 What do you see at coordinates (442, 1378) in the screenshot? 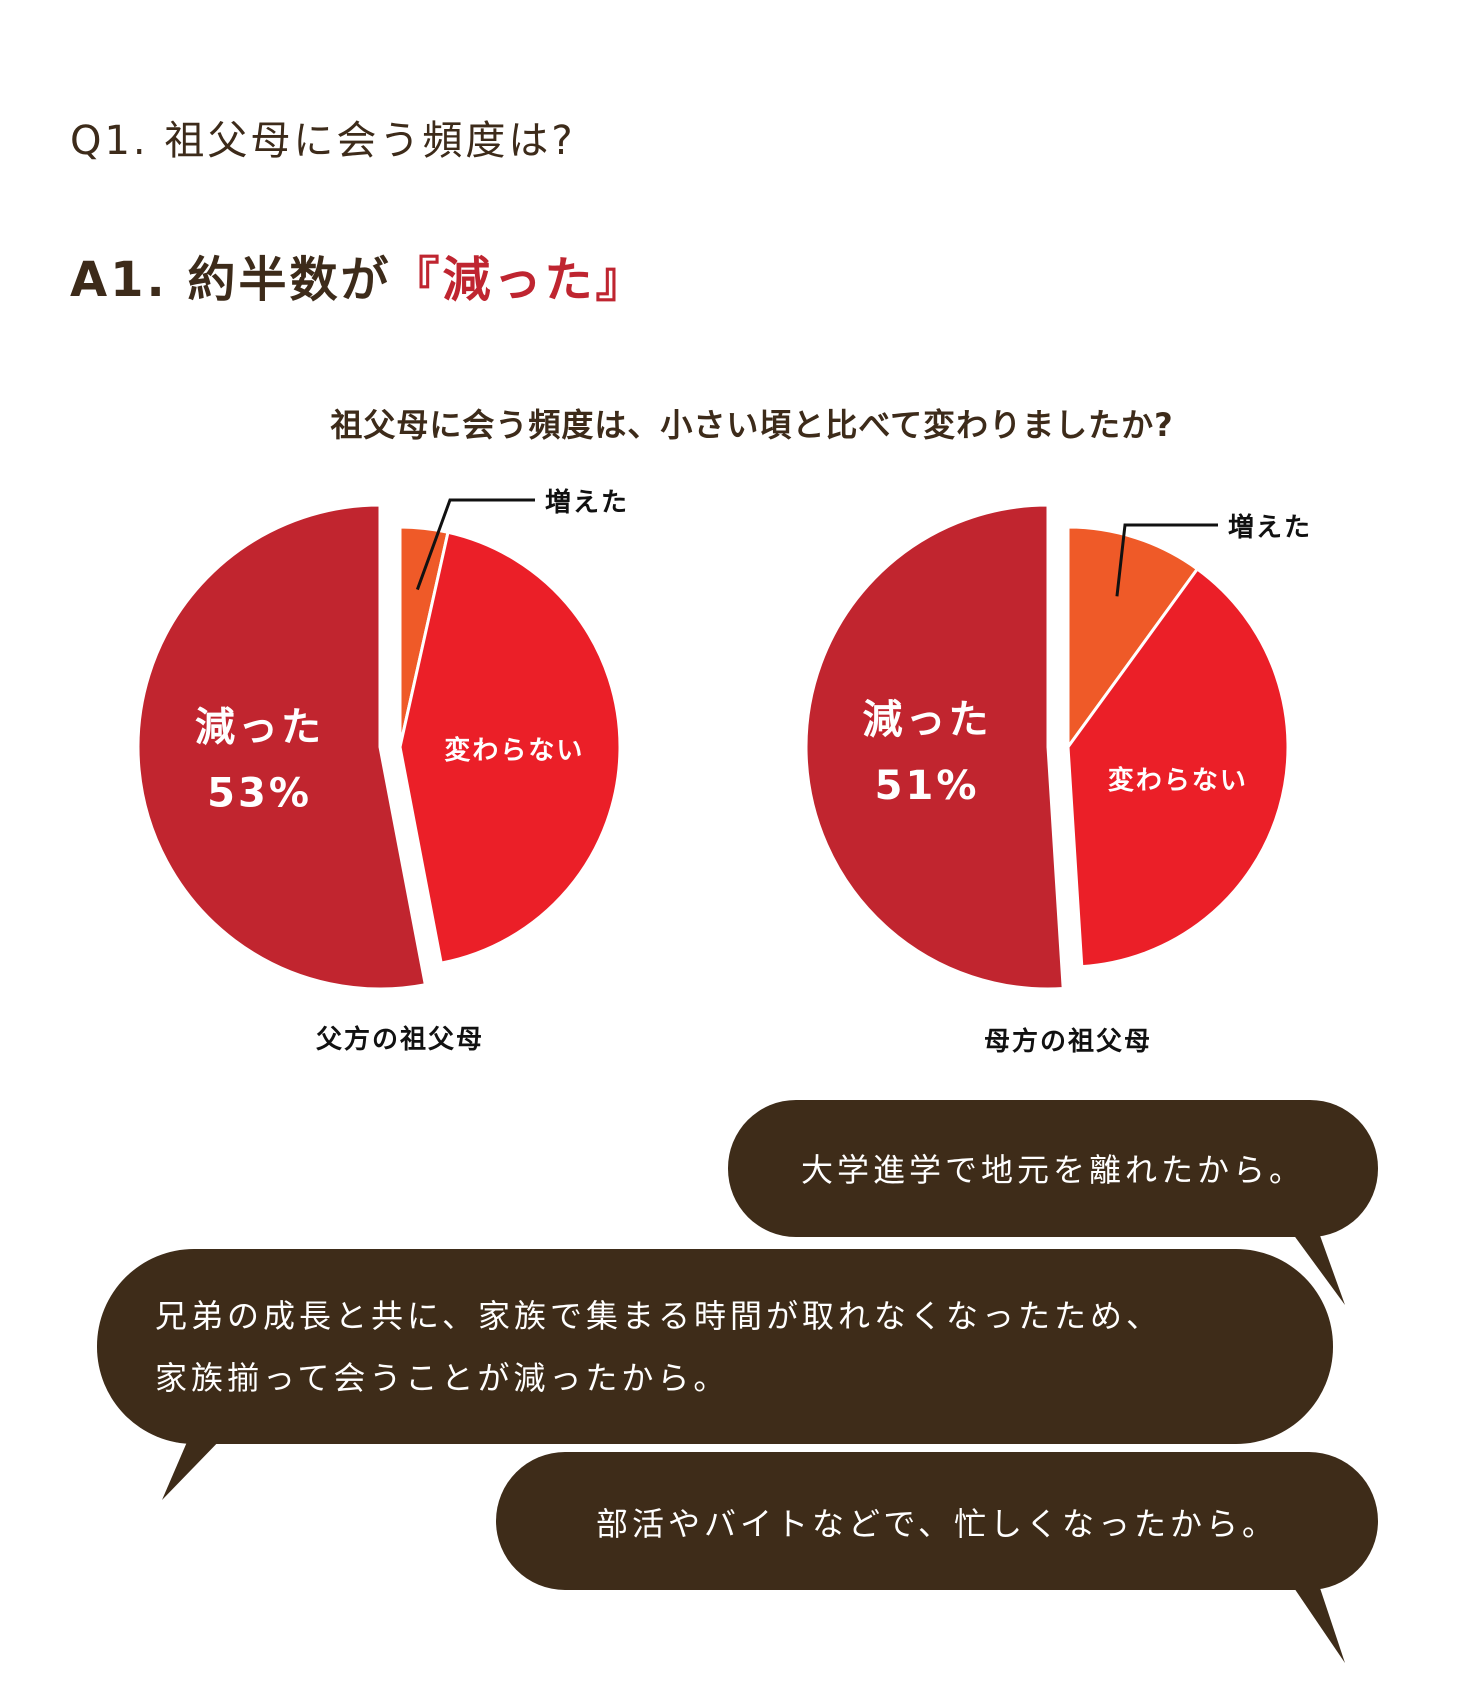
I see `bubble-2-line-2: 家族揃って会うことが減ったから。` at bounding box center [442, 1378].